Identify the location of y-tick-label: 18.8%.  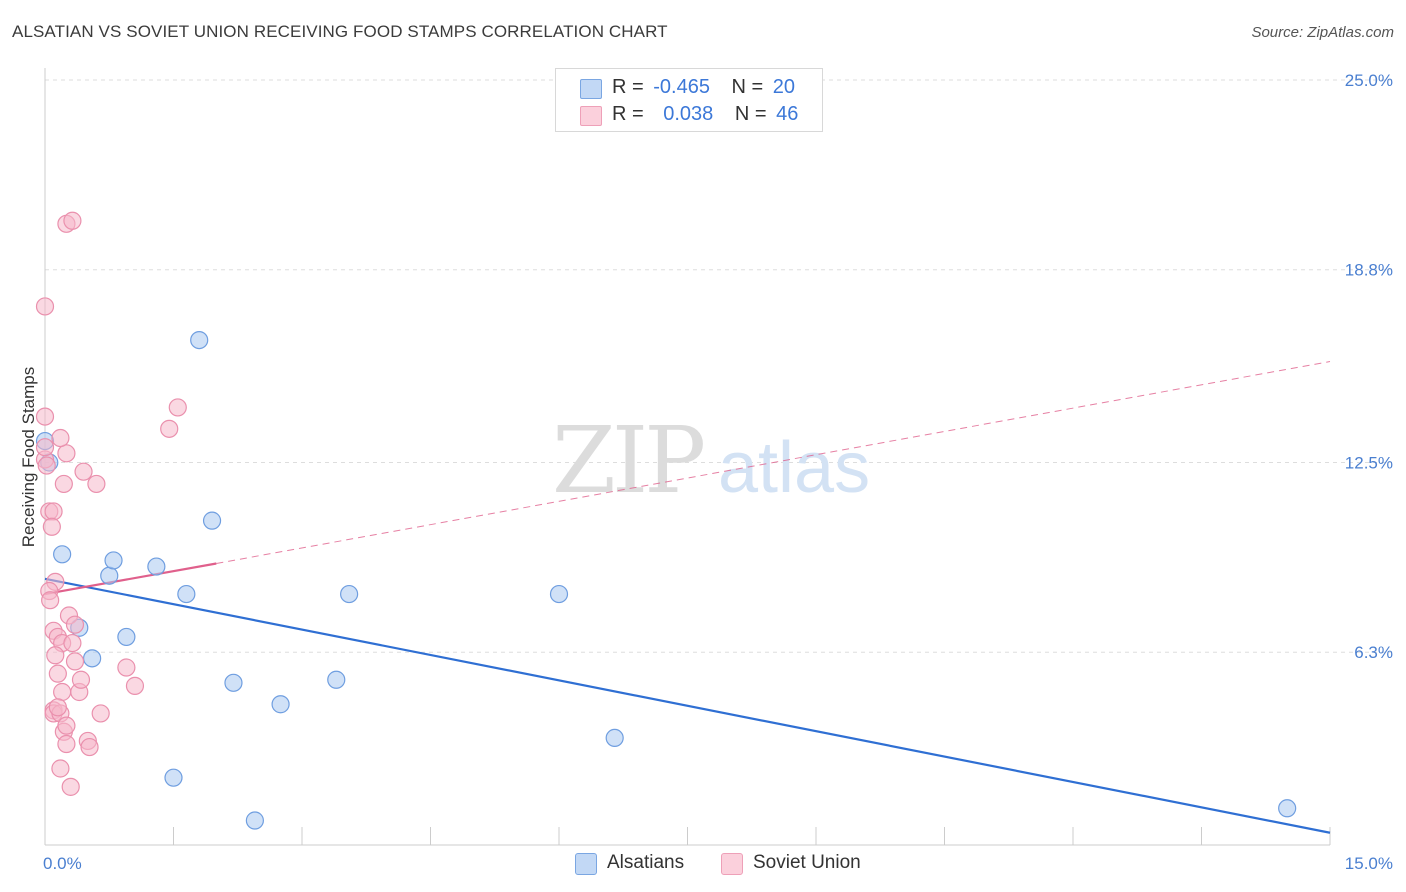
(1369, 270).